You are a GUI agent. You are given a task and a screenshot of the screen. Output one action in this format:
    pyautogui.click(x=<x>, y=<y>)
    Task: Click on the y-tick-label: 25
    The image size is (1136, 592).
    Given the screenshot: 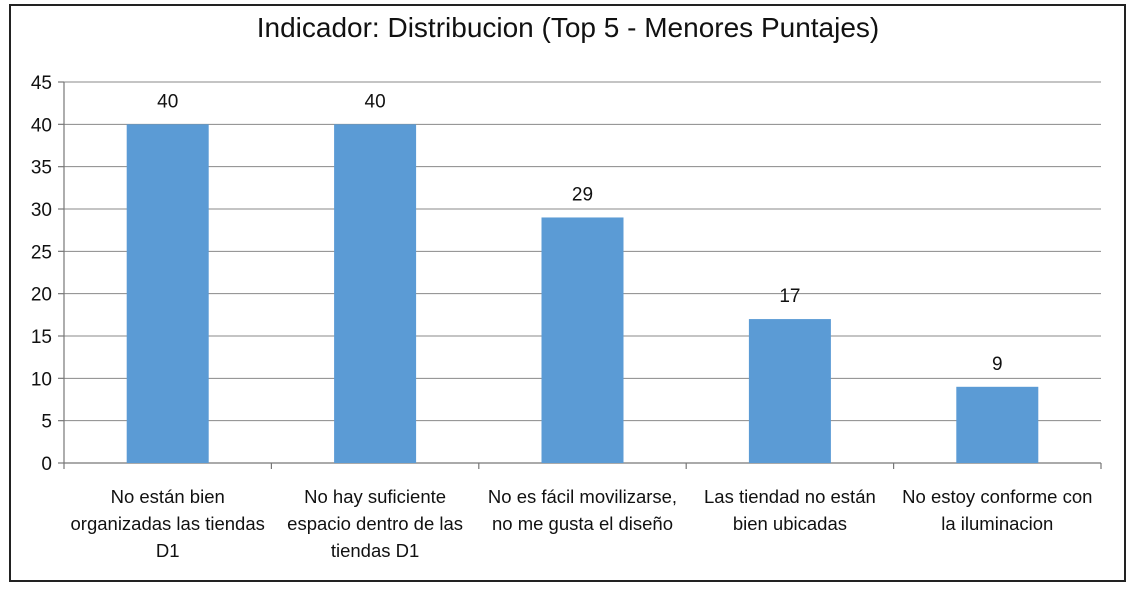 What is the action you would take?
    pyautogui.click(x=41, y=252)
    